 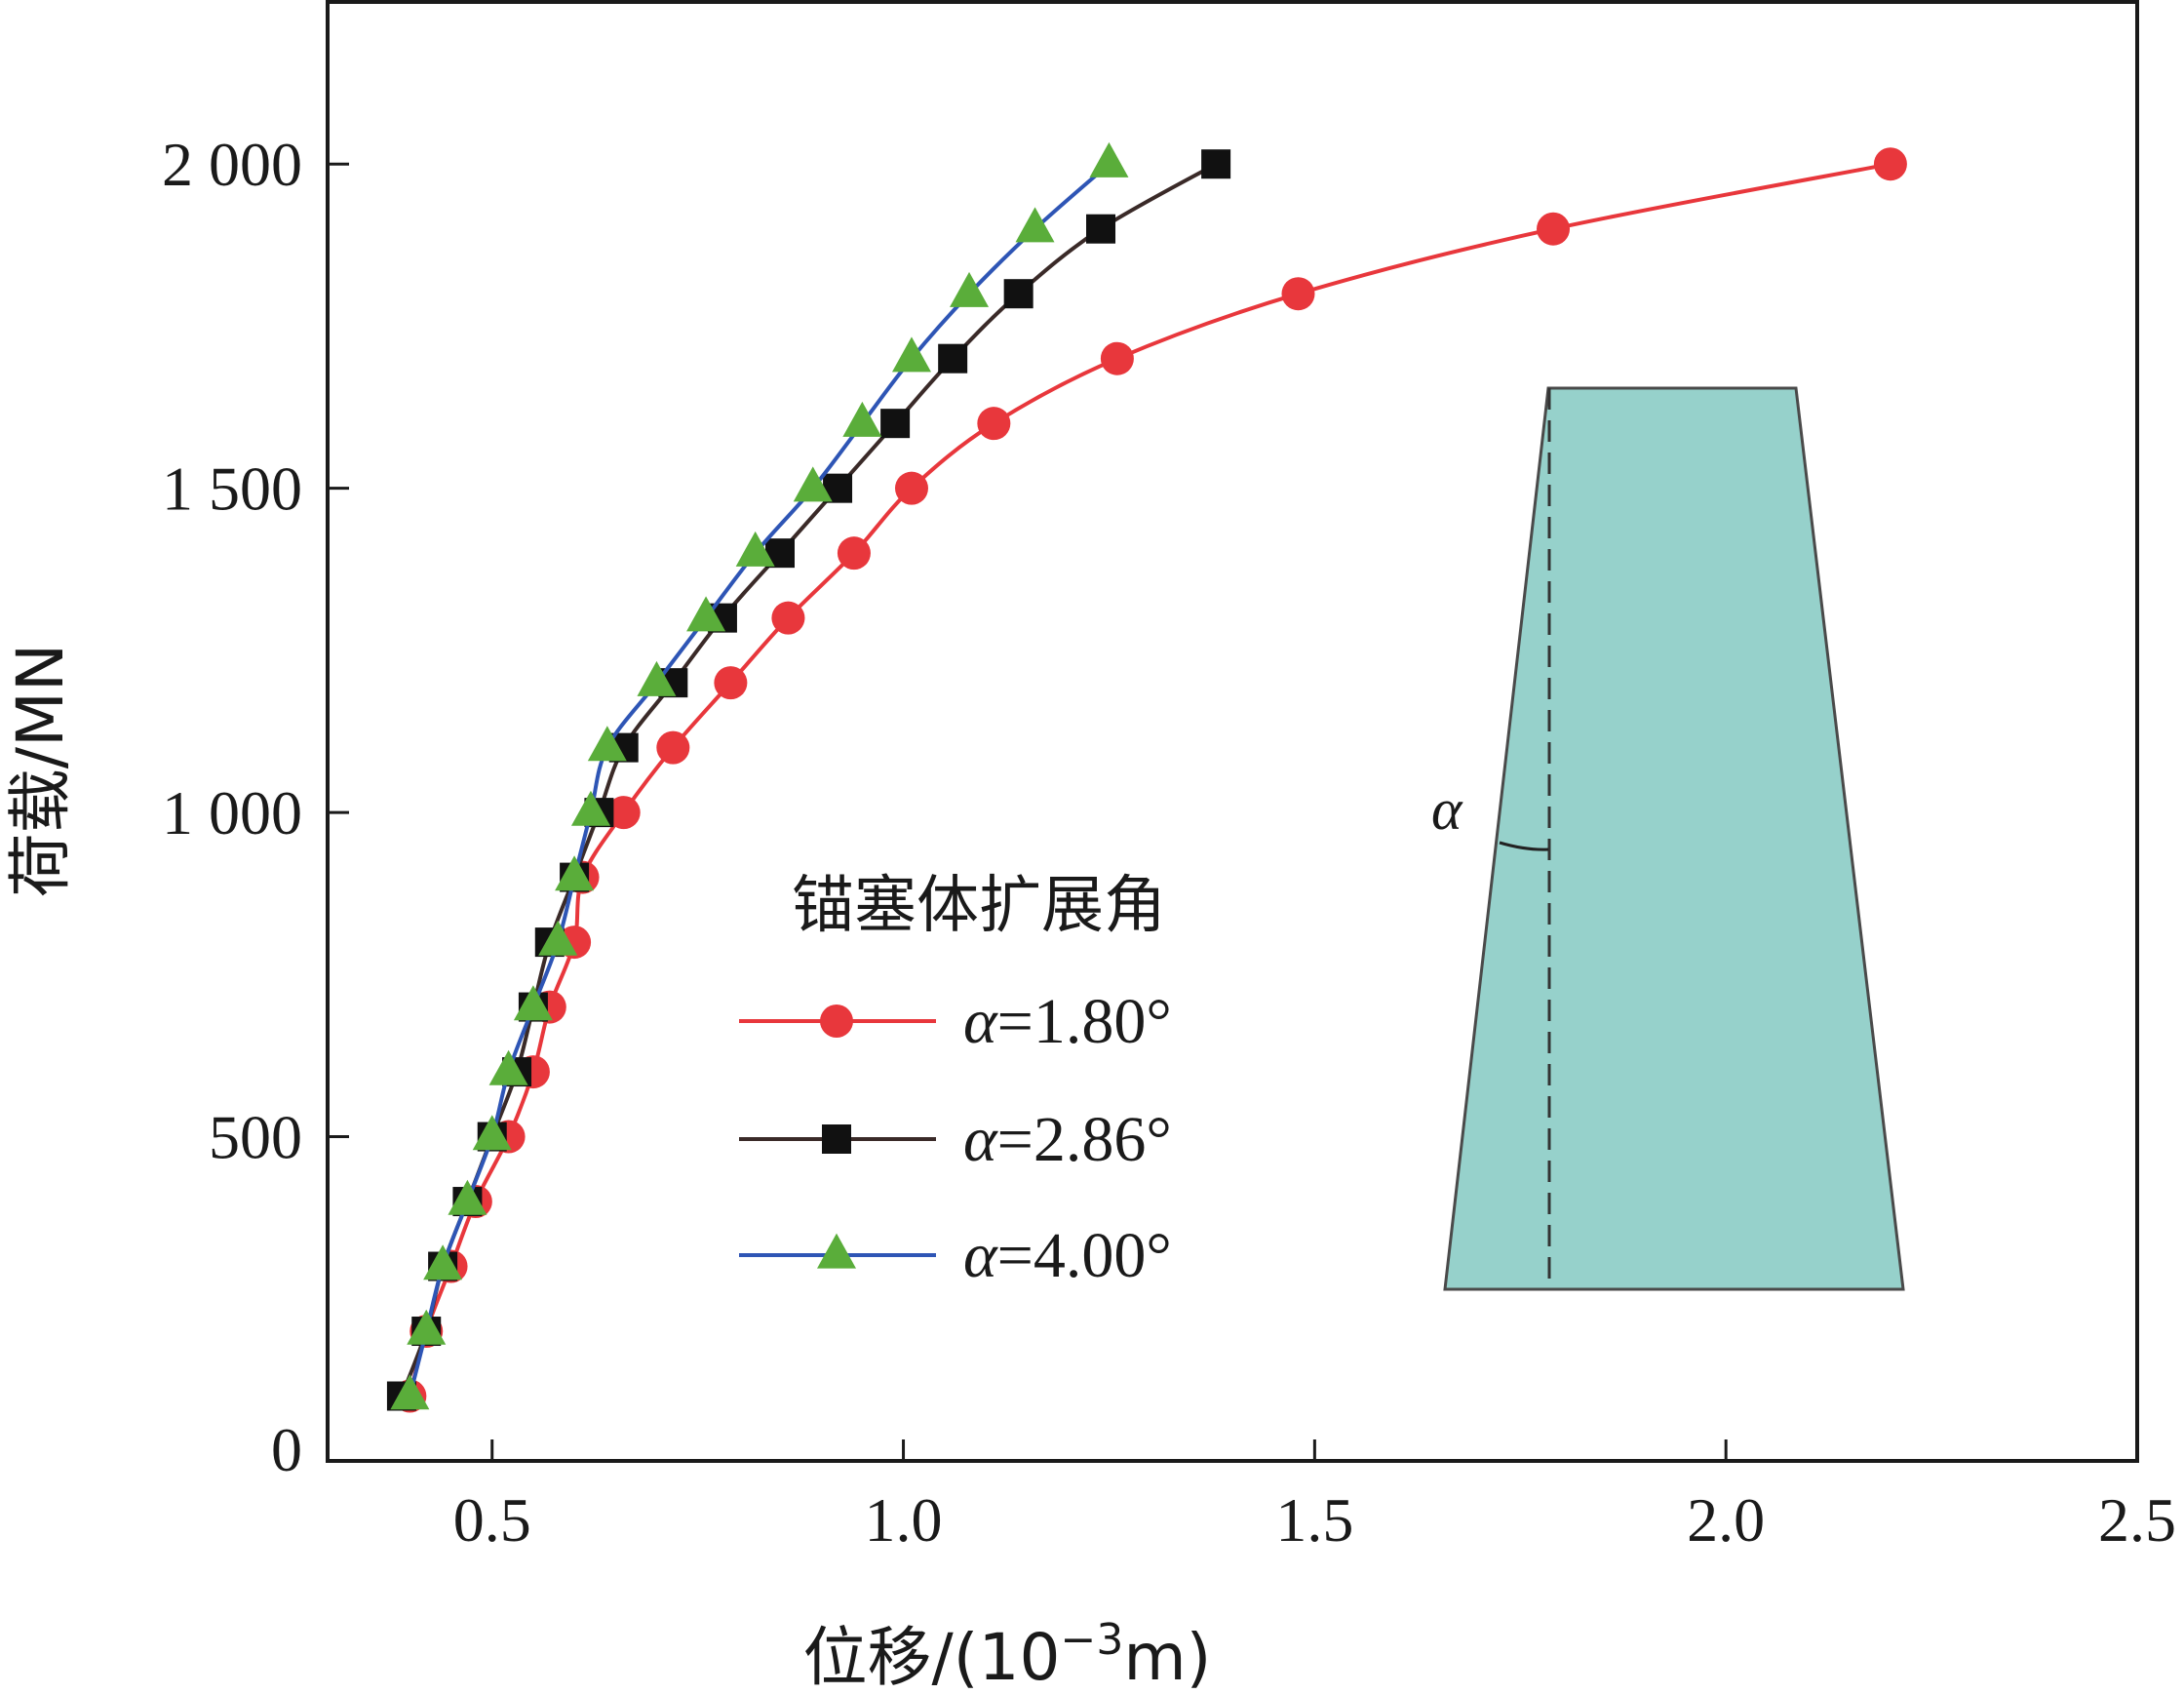 What do you see at coordinates (1067, 1255) in the screenshot?
I see `legend-label: α=4.00°` at bounding box center [1067, 1255].